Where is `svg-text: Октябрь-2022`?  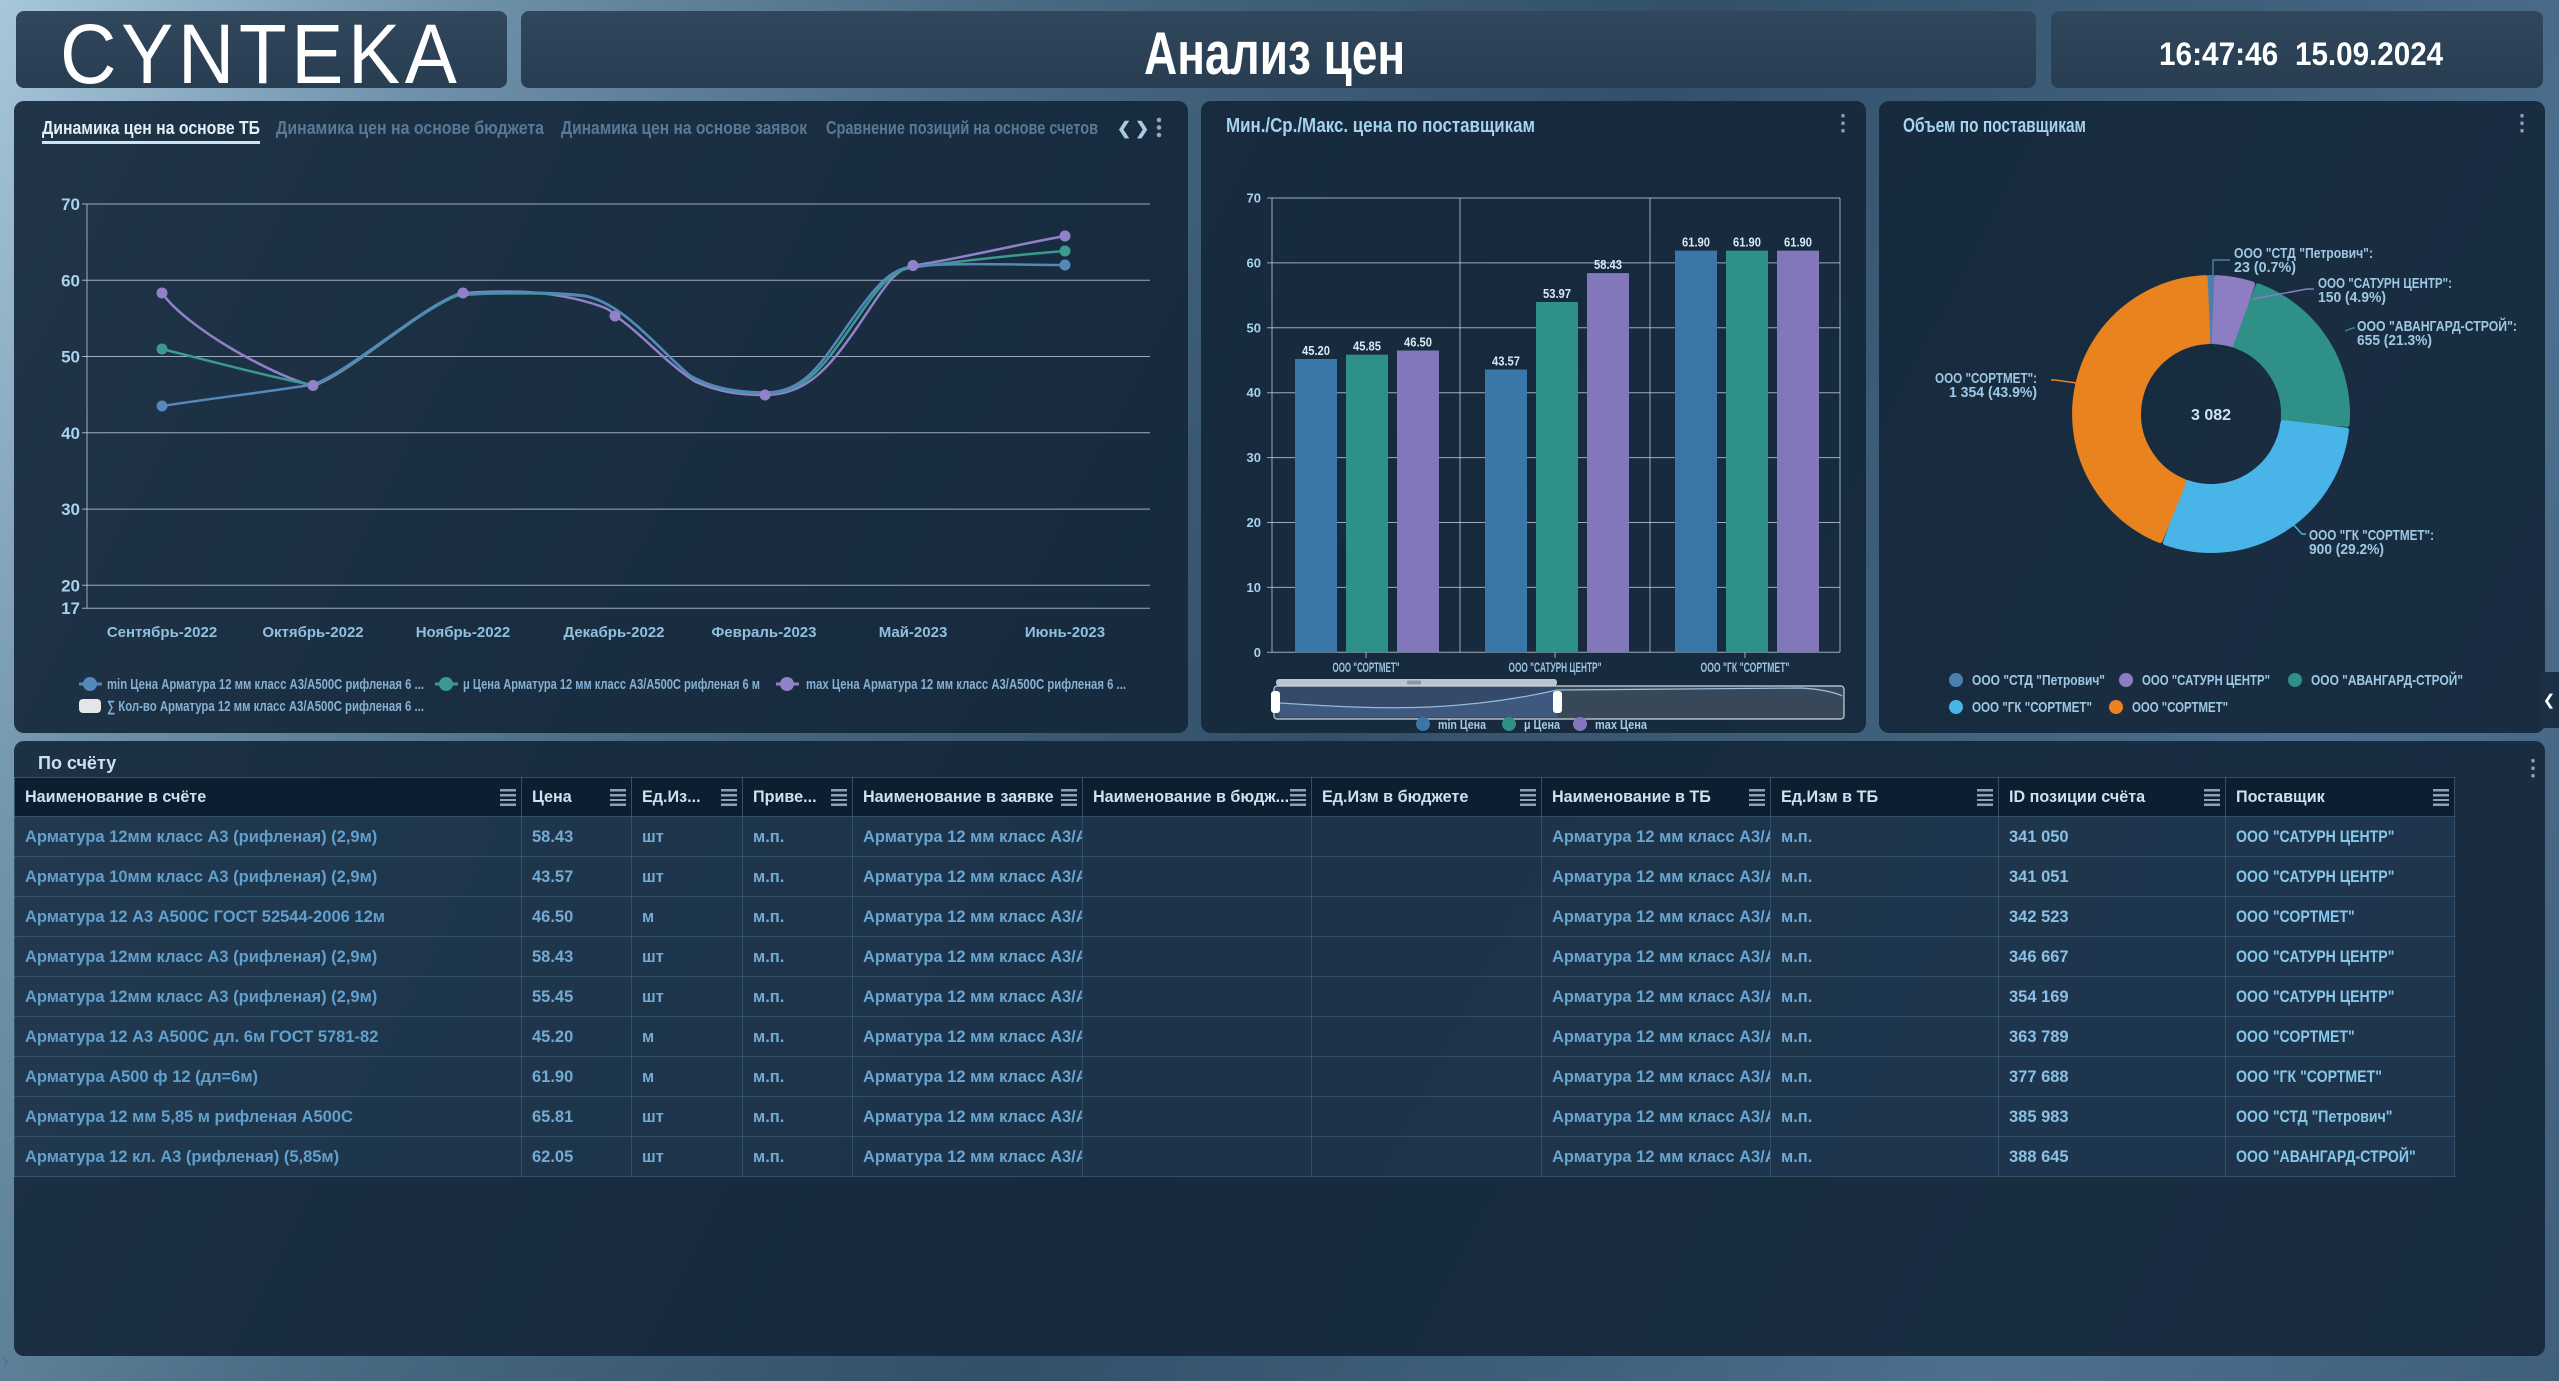
svg-text: Октябрь-2022 is located at coordinates (312, 632).